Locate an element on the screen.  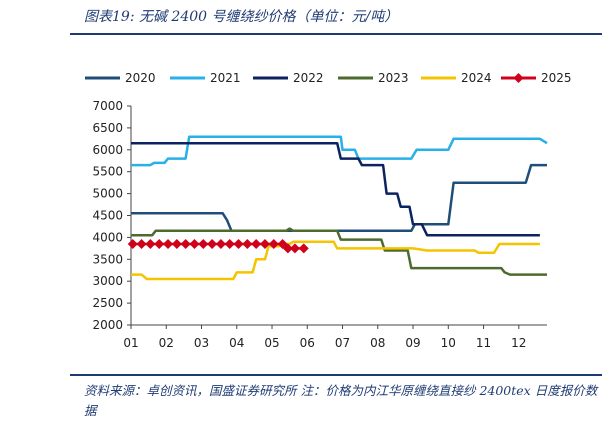
x-tick-label: 12 is located at coordinates (518, 343).